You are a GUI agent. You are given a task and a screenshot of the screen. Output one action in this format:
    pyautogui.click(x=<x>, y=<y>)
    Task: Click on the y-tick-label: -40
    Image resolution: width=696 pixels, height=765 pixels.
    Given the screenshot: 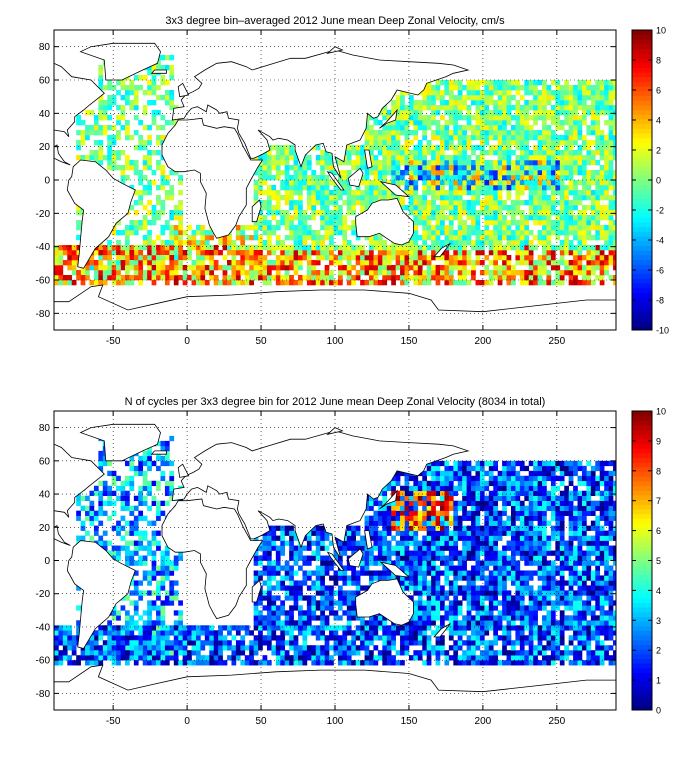 What is the action you would take?
    pyautogui.click(x=43, y=247)
    